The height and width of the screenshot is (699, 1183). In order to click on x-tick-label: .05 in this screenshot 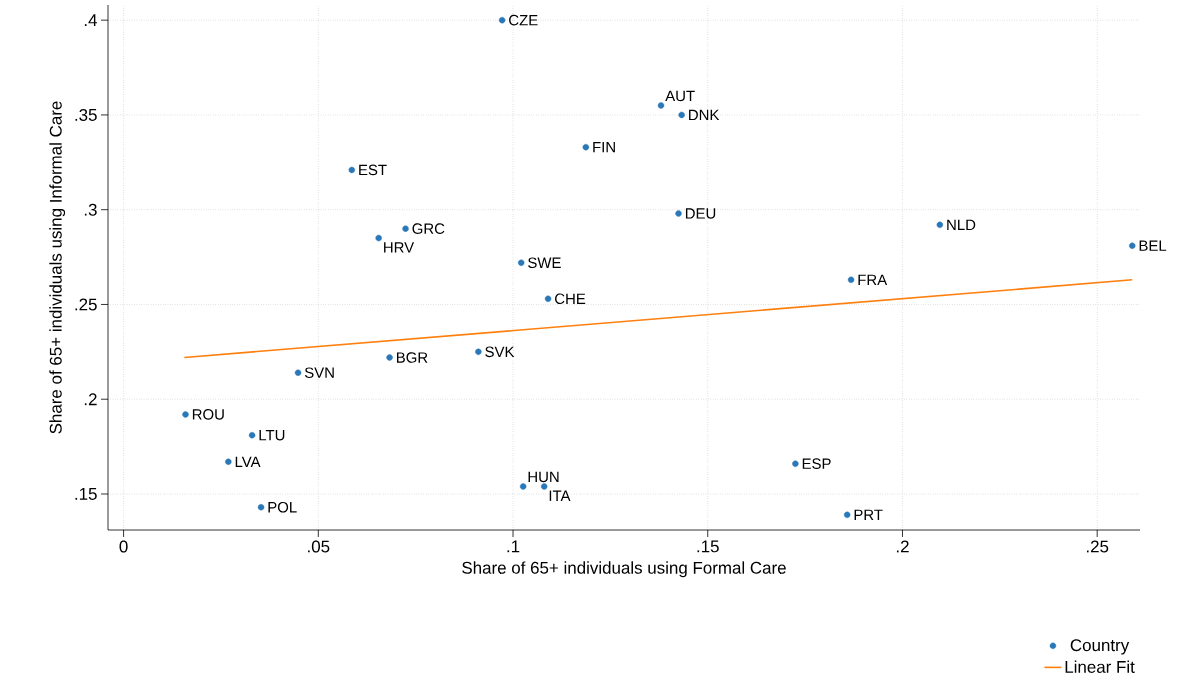, I will do `click(319, 546)`.